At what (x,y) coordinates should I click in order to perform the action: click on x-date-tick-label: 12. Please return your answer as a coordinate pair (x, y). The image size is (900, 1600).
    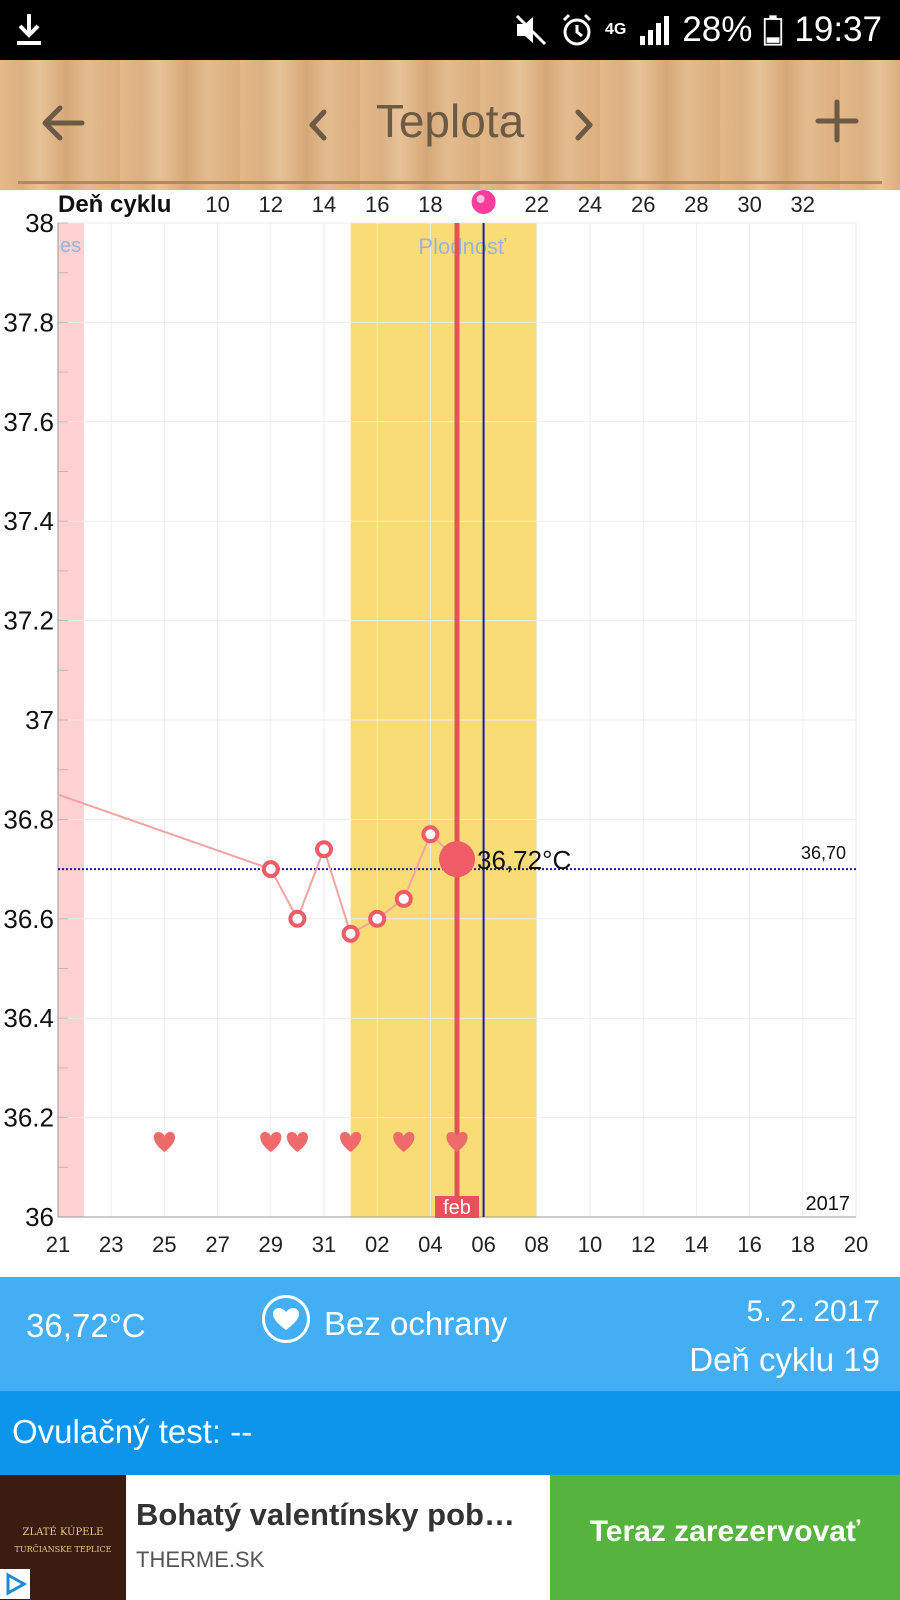
    Looking at the image, I should click on (643, 1244).